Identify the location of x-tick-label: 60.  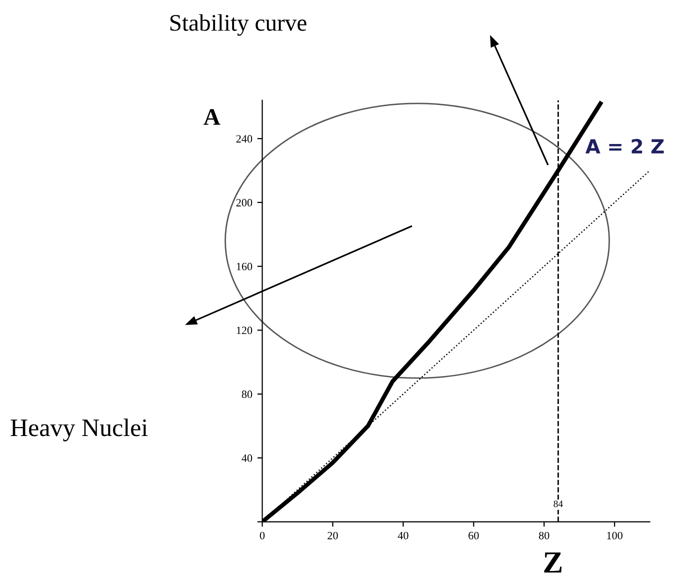
(473, 536).